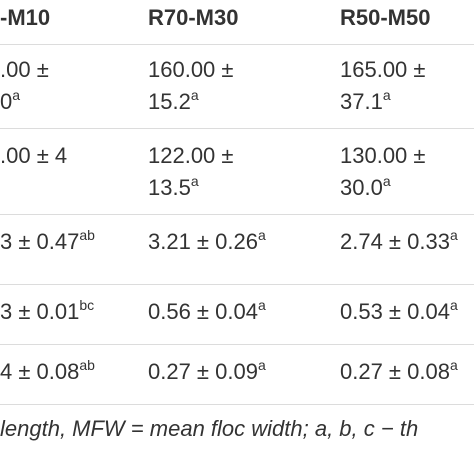  What do you see at coordinates (40, 241) in the screenshot?
I see `cell-value: 3 ± 0.47` at bounding box center [40, 241].